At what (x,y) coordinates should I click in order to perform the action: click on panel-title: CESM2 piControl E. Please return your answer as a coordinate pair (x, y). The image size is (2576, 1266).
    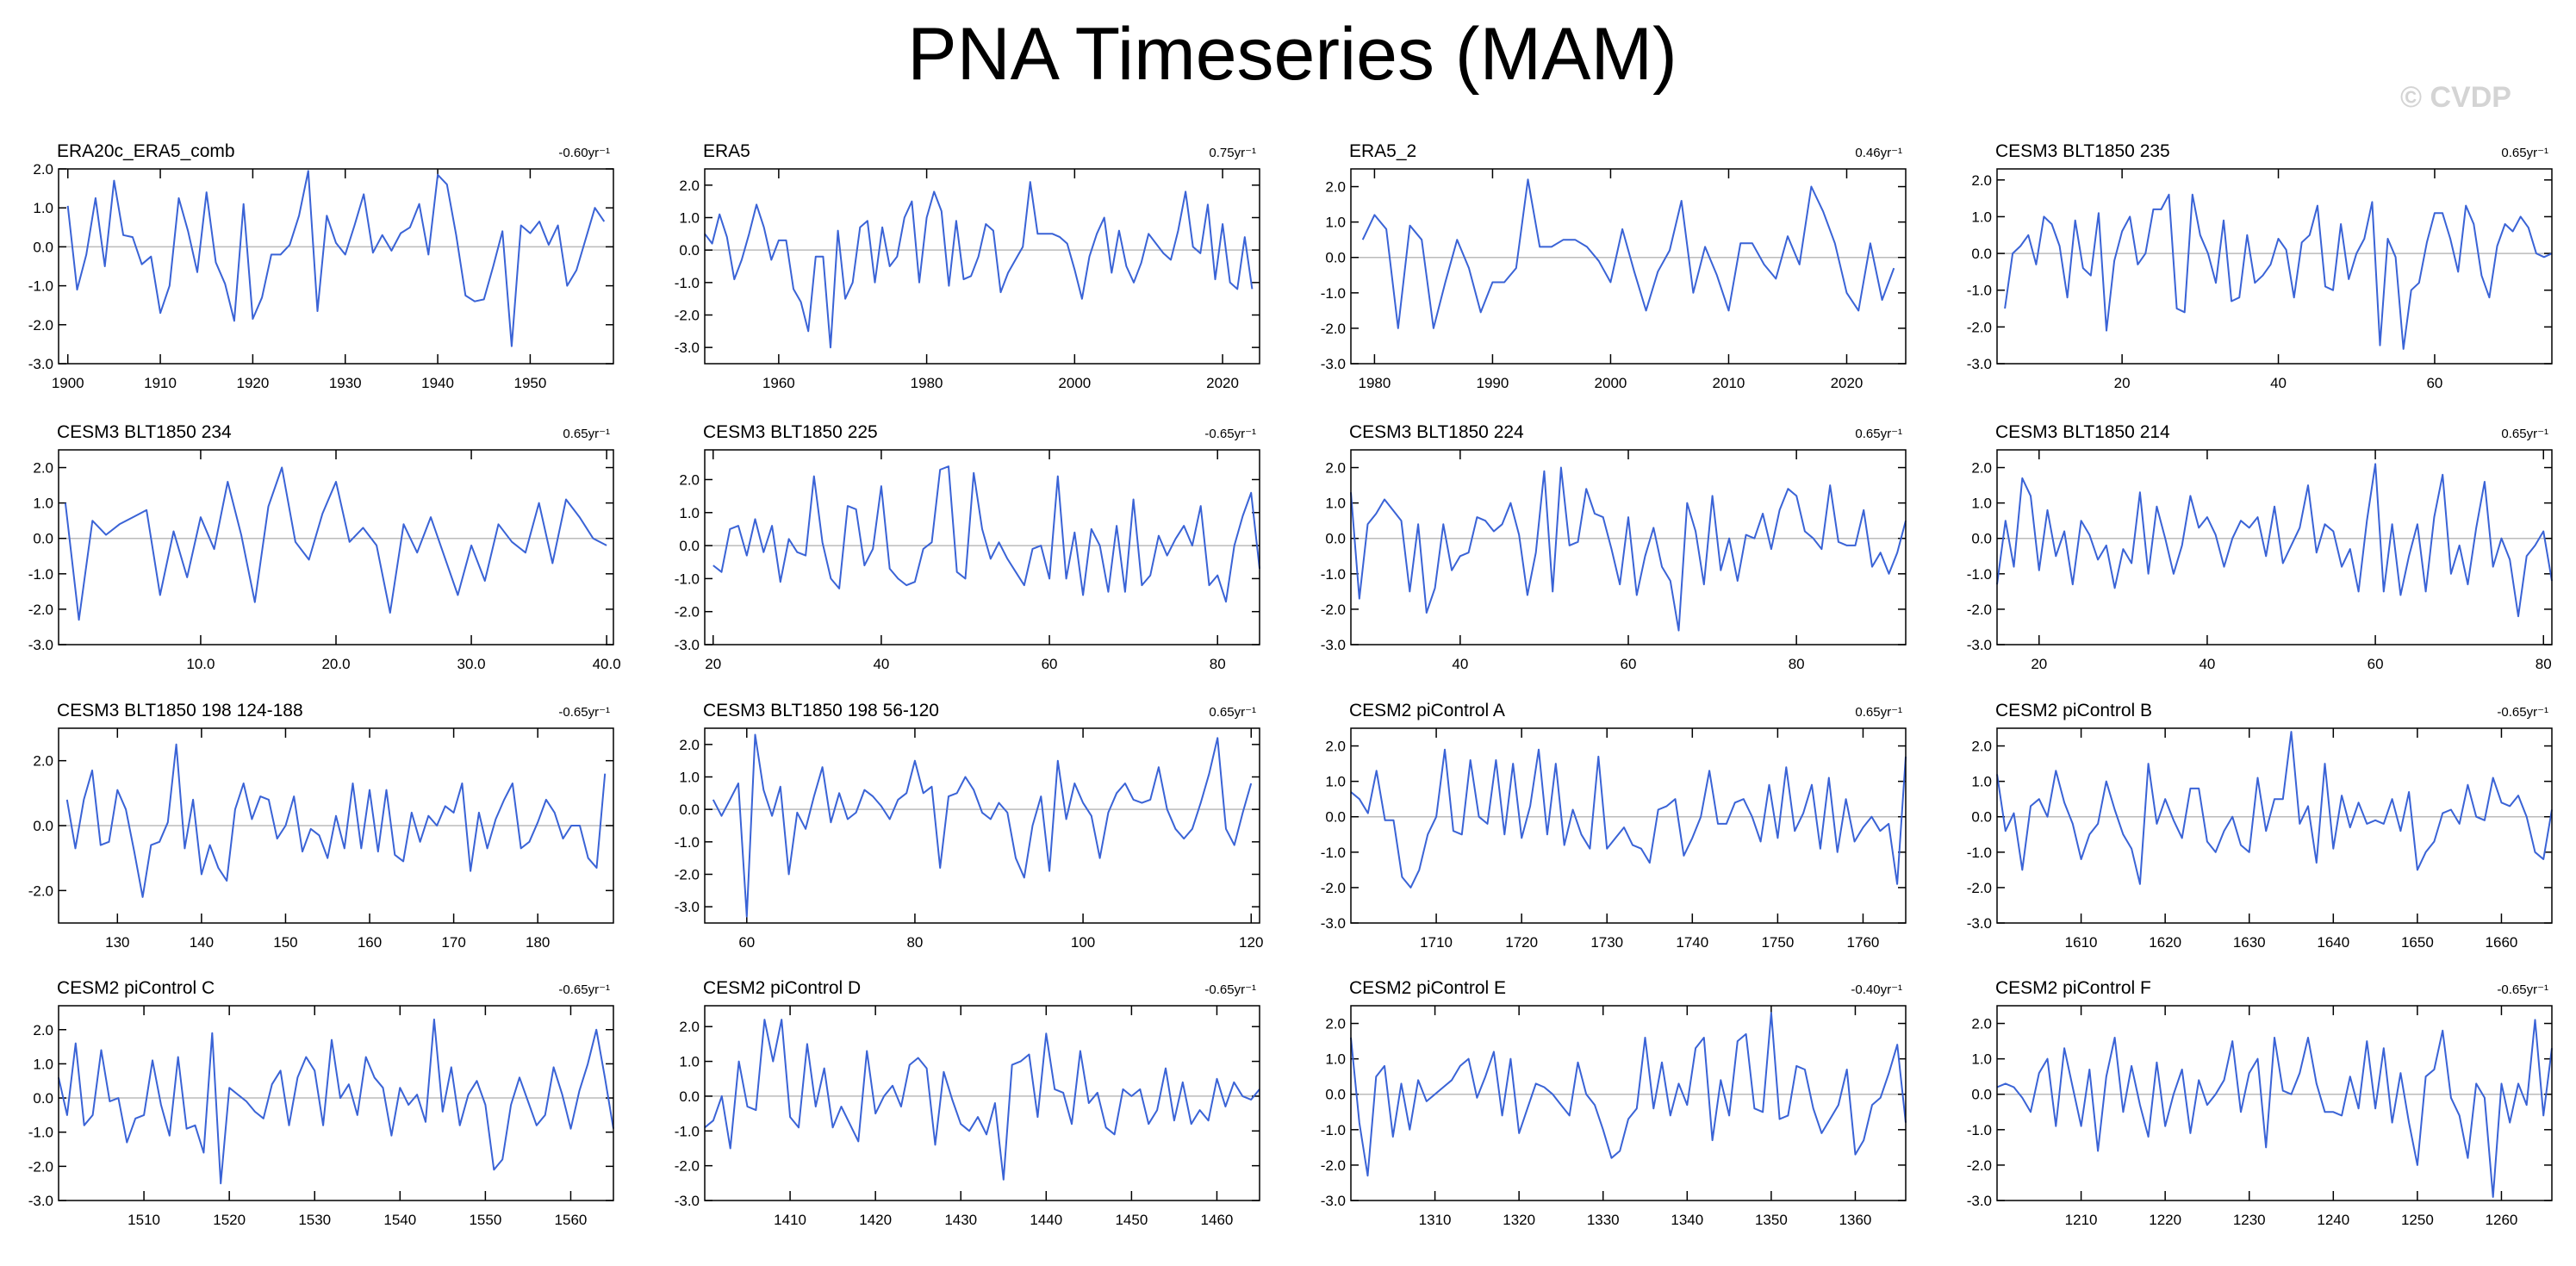
    Looking at the image, I should click on (1427, 988).